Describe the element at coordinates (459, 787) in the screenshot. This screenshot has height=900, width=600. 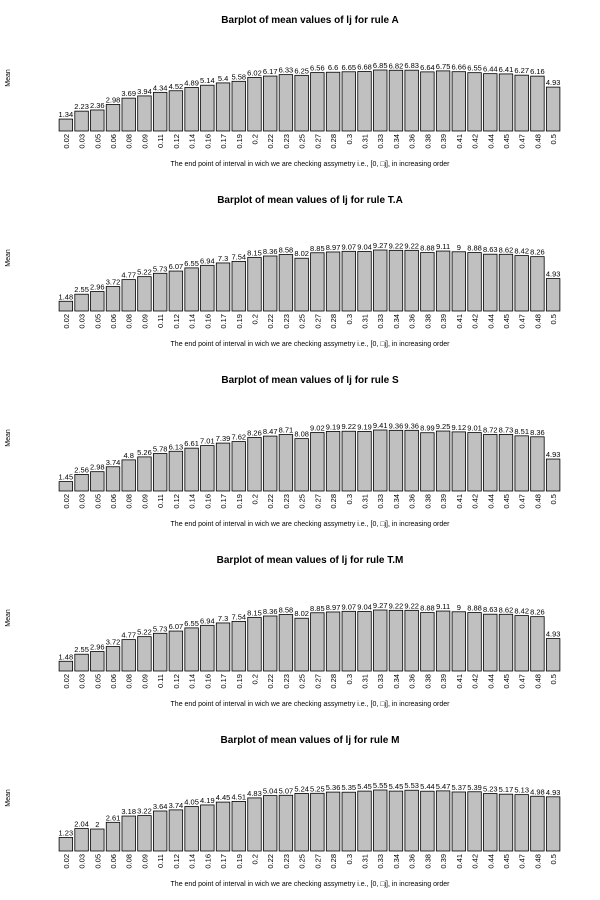
I see `data-label: 5.37` at that location.